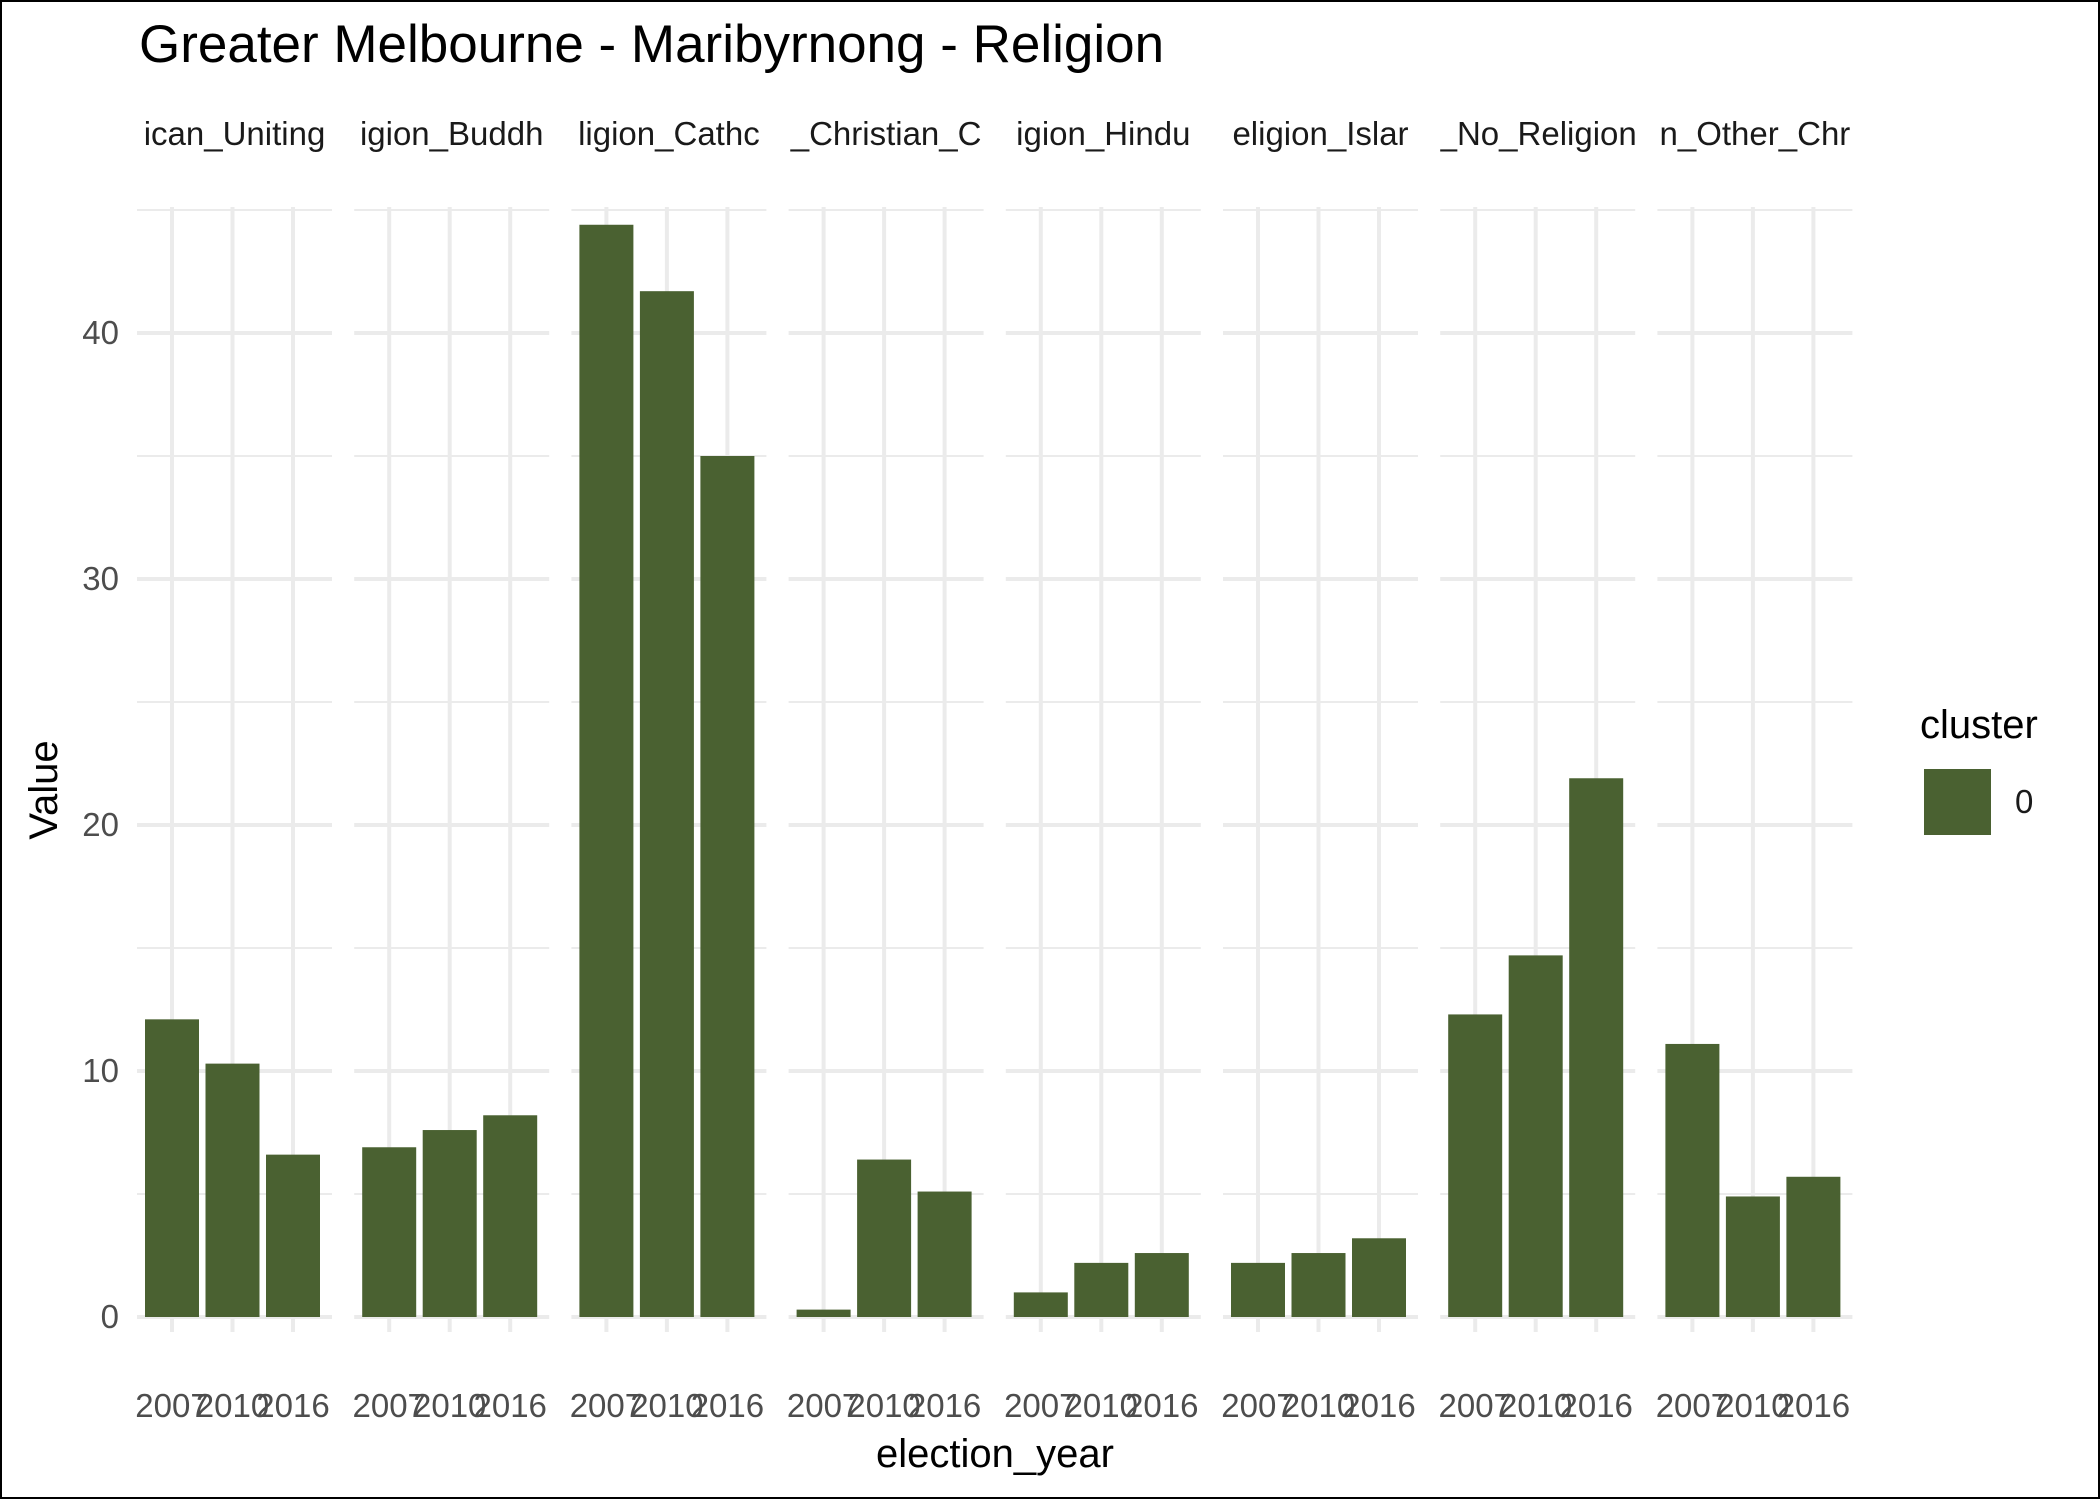  I want to click on facet-strip-label: igion_Hindu, so click(1103, 133).